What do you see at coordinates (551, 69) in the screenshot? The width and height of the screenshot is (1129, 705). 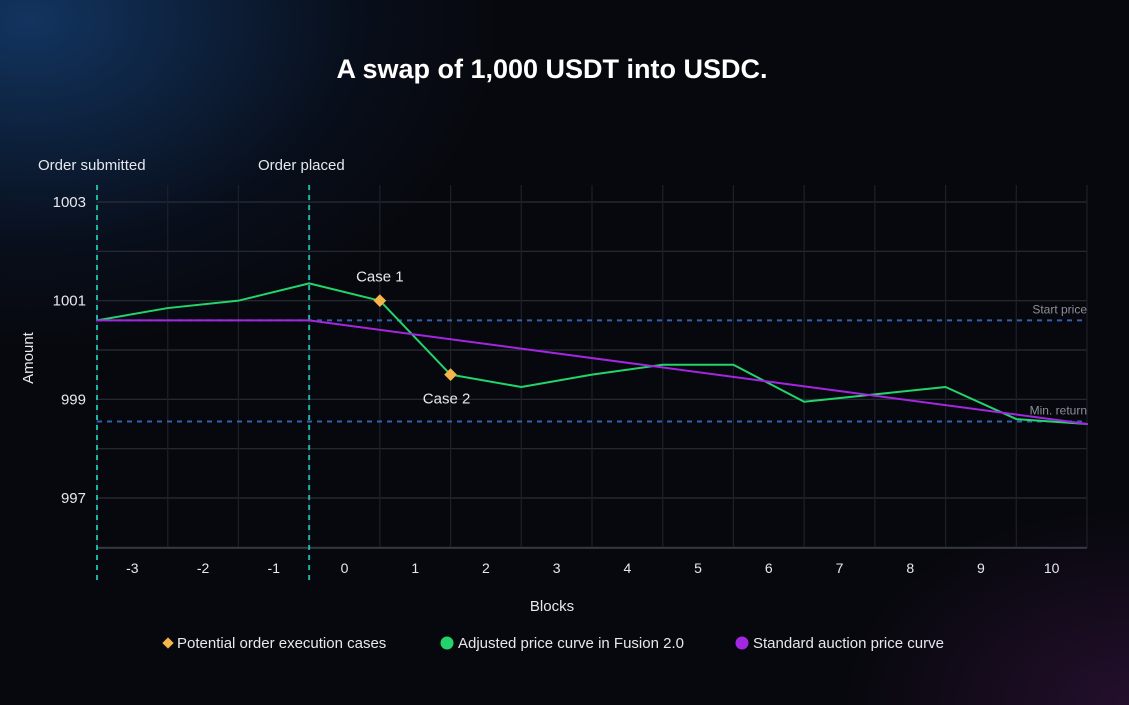 I see `chart-title: A swap of 1,000 USDT into USDC.` at bounding box center [551, 69].